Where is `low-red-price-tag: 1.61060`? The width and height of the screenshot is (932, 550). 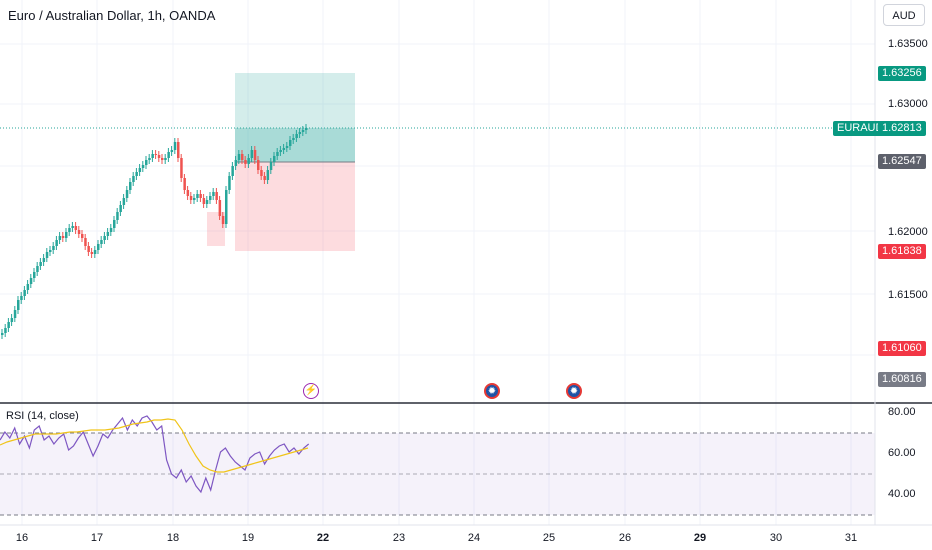
low-red-price-tag: 1.61060 is located at coordinates (902, 348).